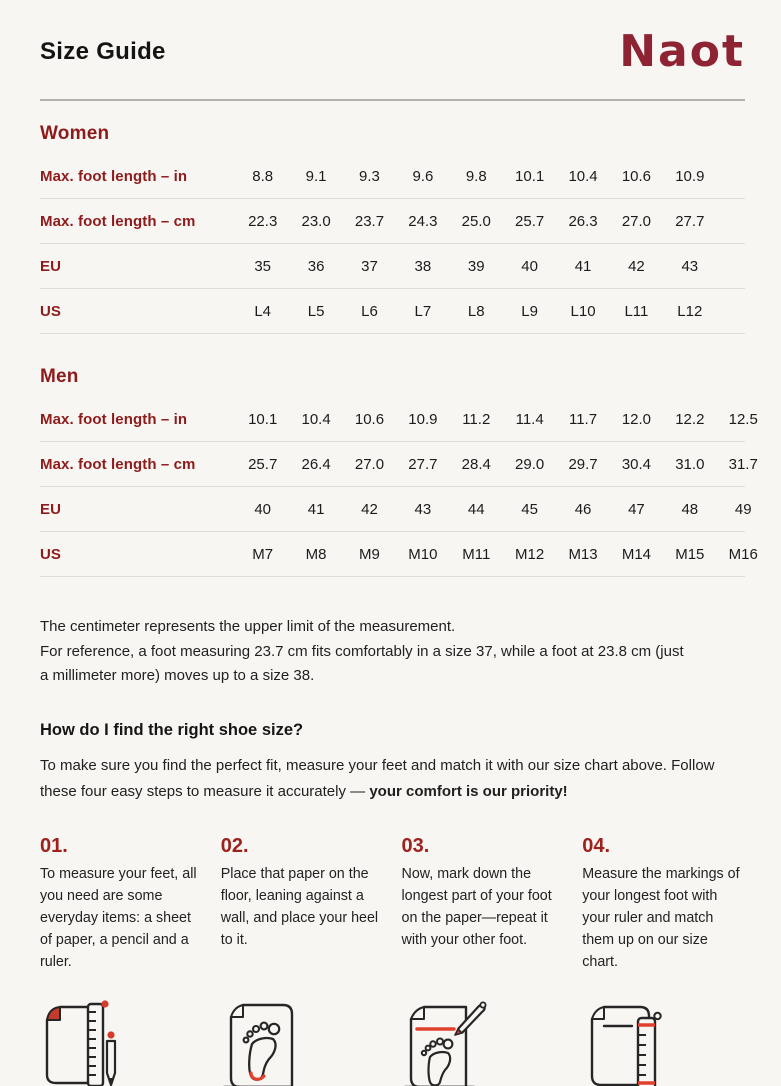 The image size is (781, 1086). What do you see at coordinates (369, 266) in the screenshot?
I see `size-value-cell: 37` at bounding box center [369, 266].